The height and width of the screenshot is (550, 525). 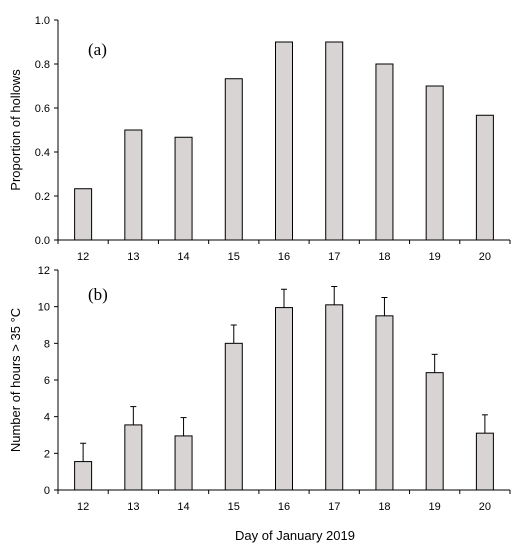 What do you see at coordinates (133, 507) in the screenshot?
I see `pb-x-tick-label: 13` at bounding box center [133, 507].